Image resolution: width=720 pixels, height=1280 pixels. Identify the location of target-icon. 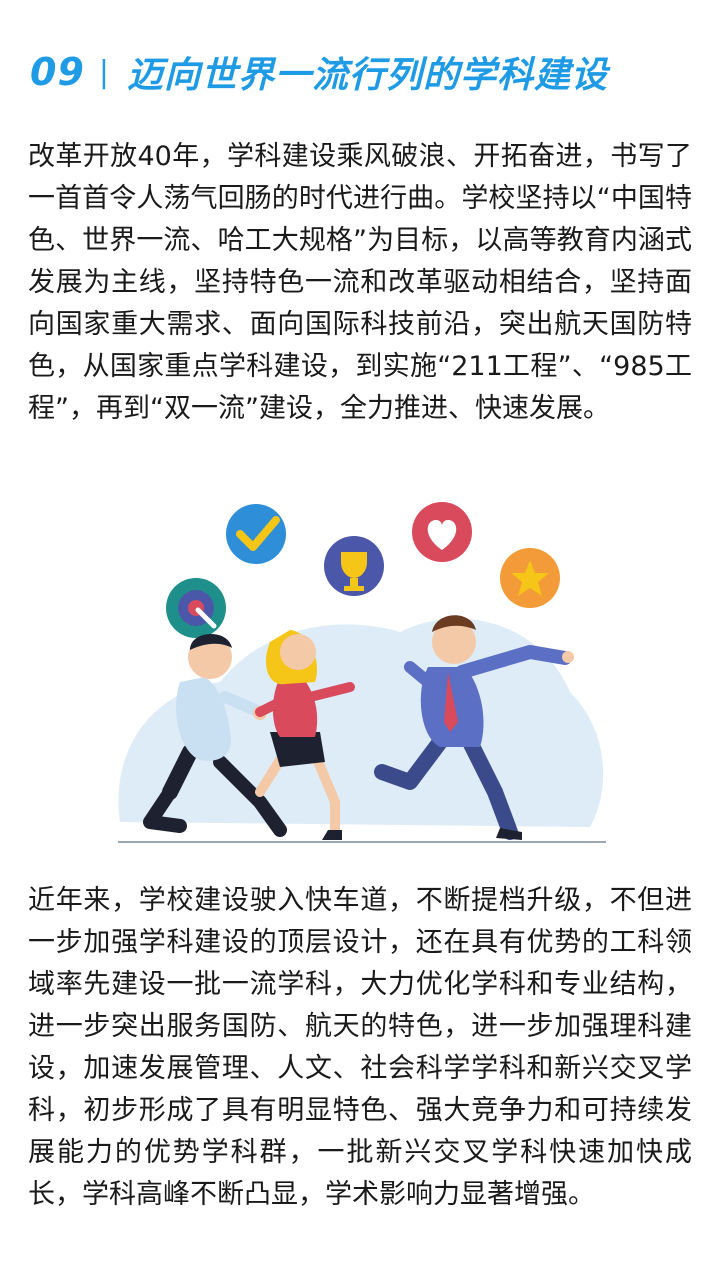
(196, 608).